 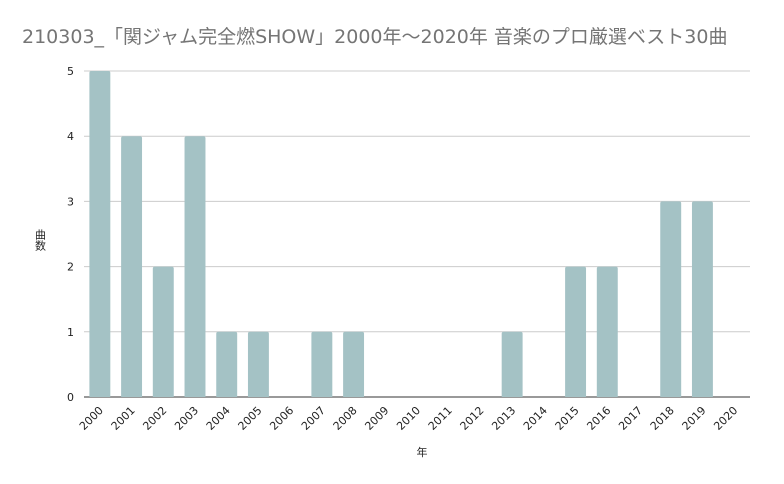 What do you see at coordinates (472, 418) in the screenshot?
I see `x-tick-label: 2012` at bounding box center [472, 418].